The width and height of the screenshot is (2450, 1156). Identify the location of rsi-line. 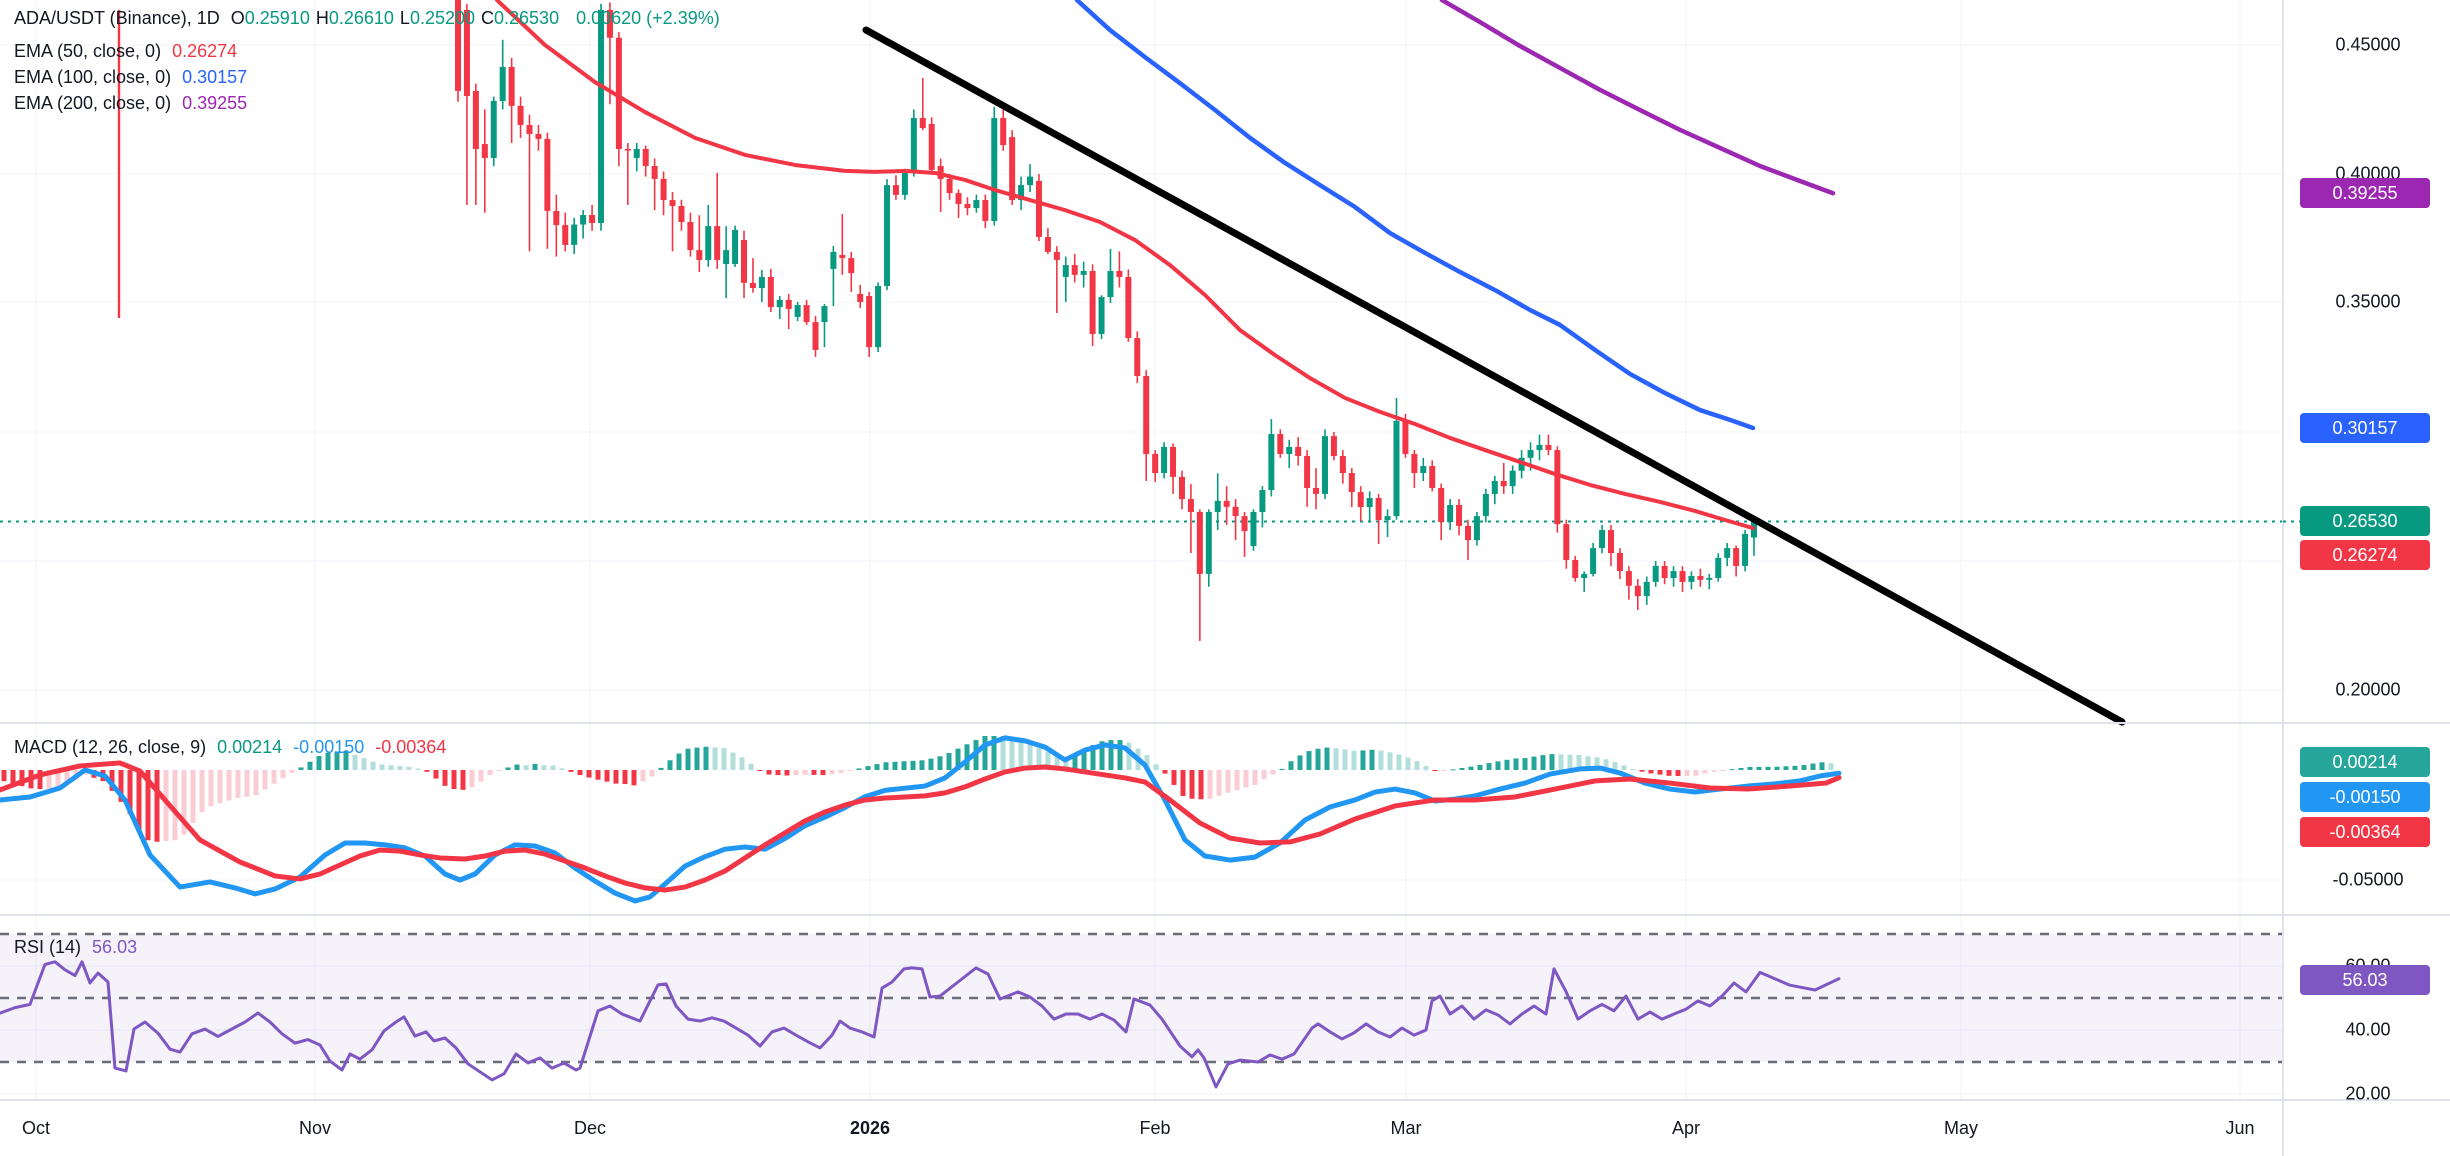
(920, 1024).